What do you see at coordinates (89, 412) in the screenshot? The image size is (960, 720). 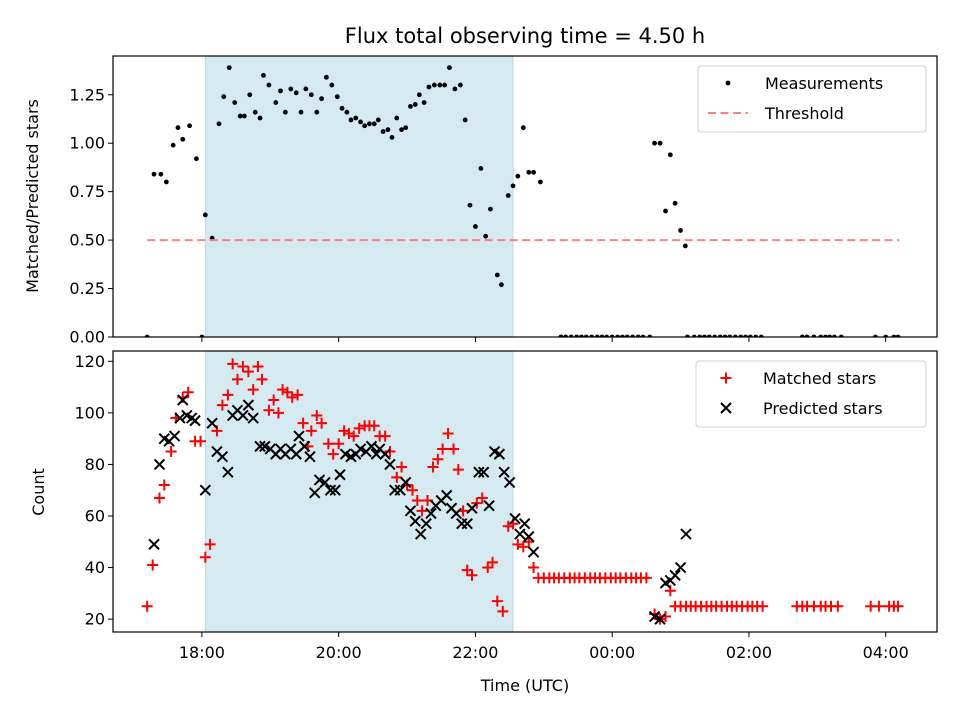 I see `bottom-y-tick-label: 100` at bounding box center [89, 412].